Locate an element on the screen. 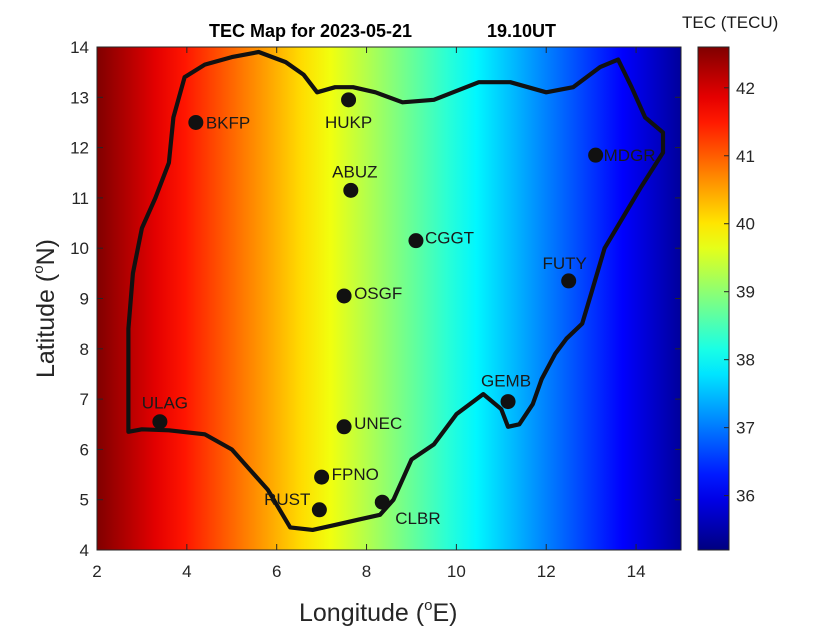 This screenshot has height=630, width=840. y-tick-label: 9 is located at coordinates (84, 299).